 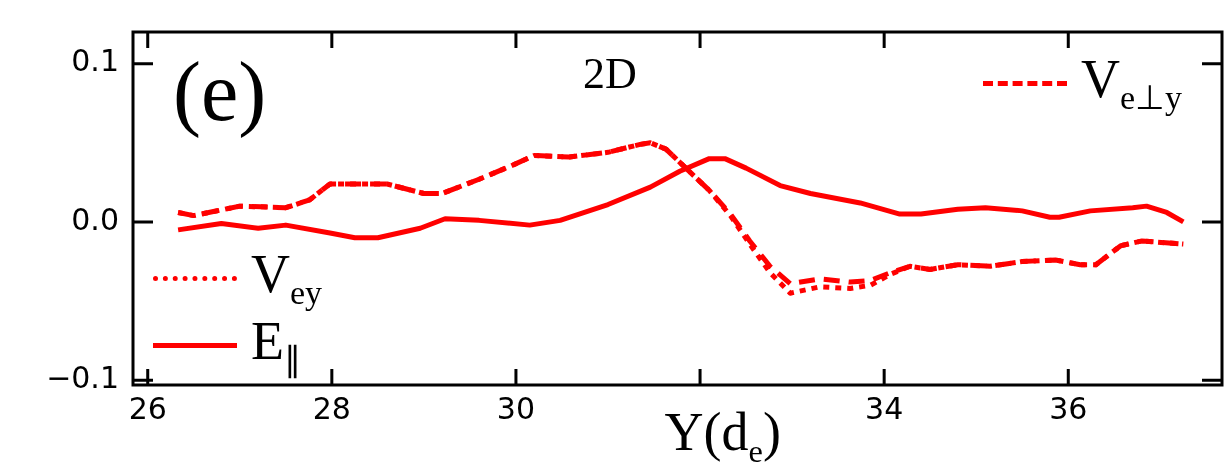 I want to click on y-tick-label: 0.1, so click(x=95, y=61).